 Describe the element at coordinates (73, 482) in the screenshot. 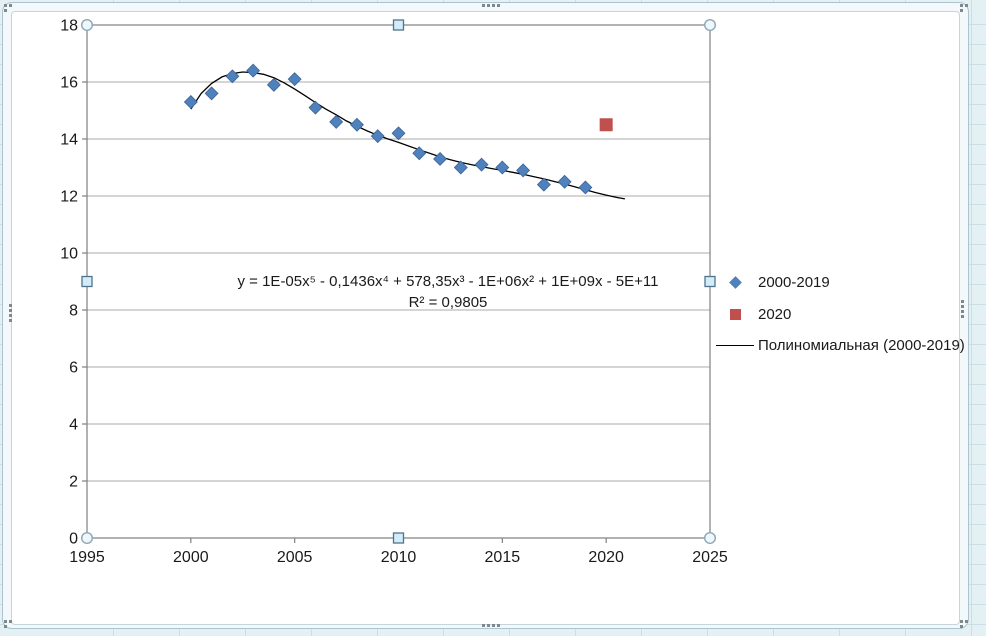

I see `y-tick-label: 2` at that location.